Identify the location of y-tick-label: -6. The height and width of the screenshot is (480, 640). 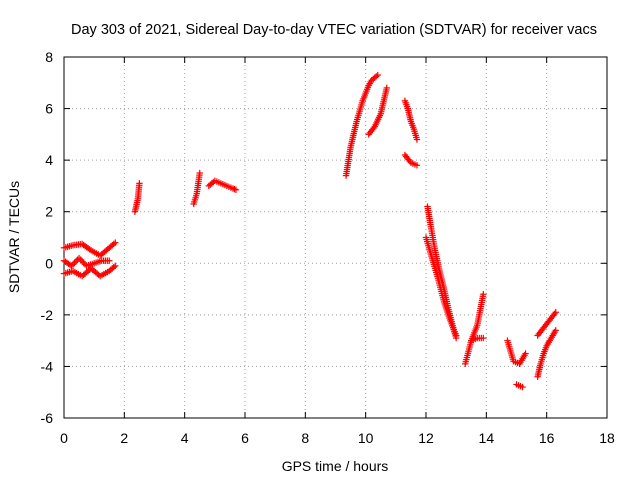
(47, 418).